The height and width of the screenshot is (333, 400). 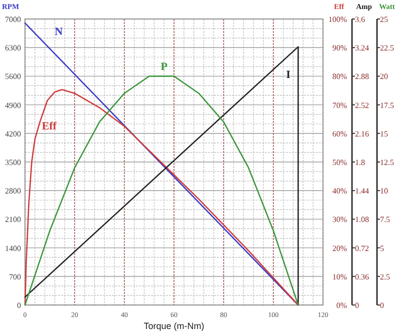 What do you see at coordinates (387, 105) in the screenshot?
I see `y-tick-label: 17.5` at bounding box center [387, 105].